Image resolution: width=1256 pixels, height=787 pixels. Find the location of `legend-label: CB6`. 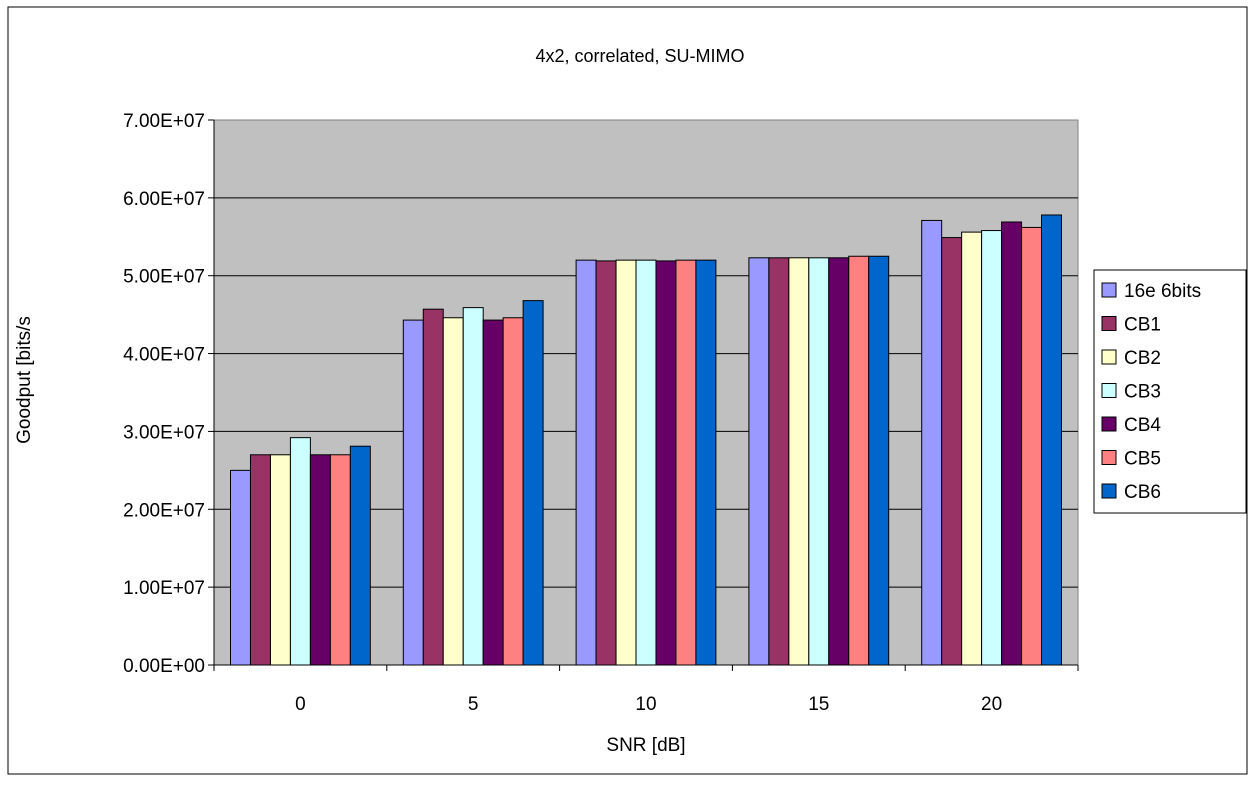

legend-label: CB6 is located at coordinates (1142, 492).